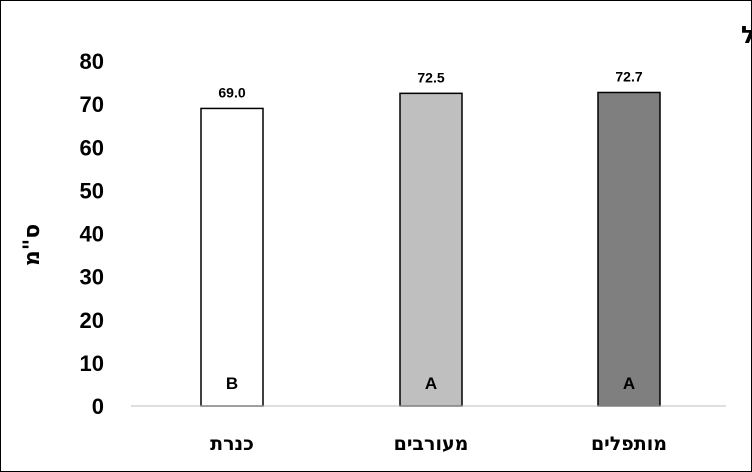  I want to click on x-axis-labels: כנרת מעורבים מותפלים, so click(438, 444).